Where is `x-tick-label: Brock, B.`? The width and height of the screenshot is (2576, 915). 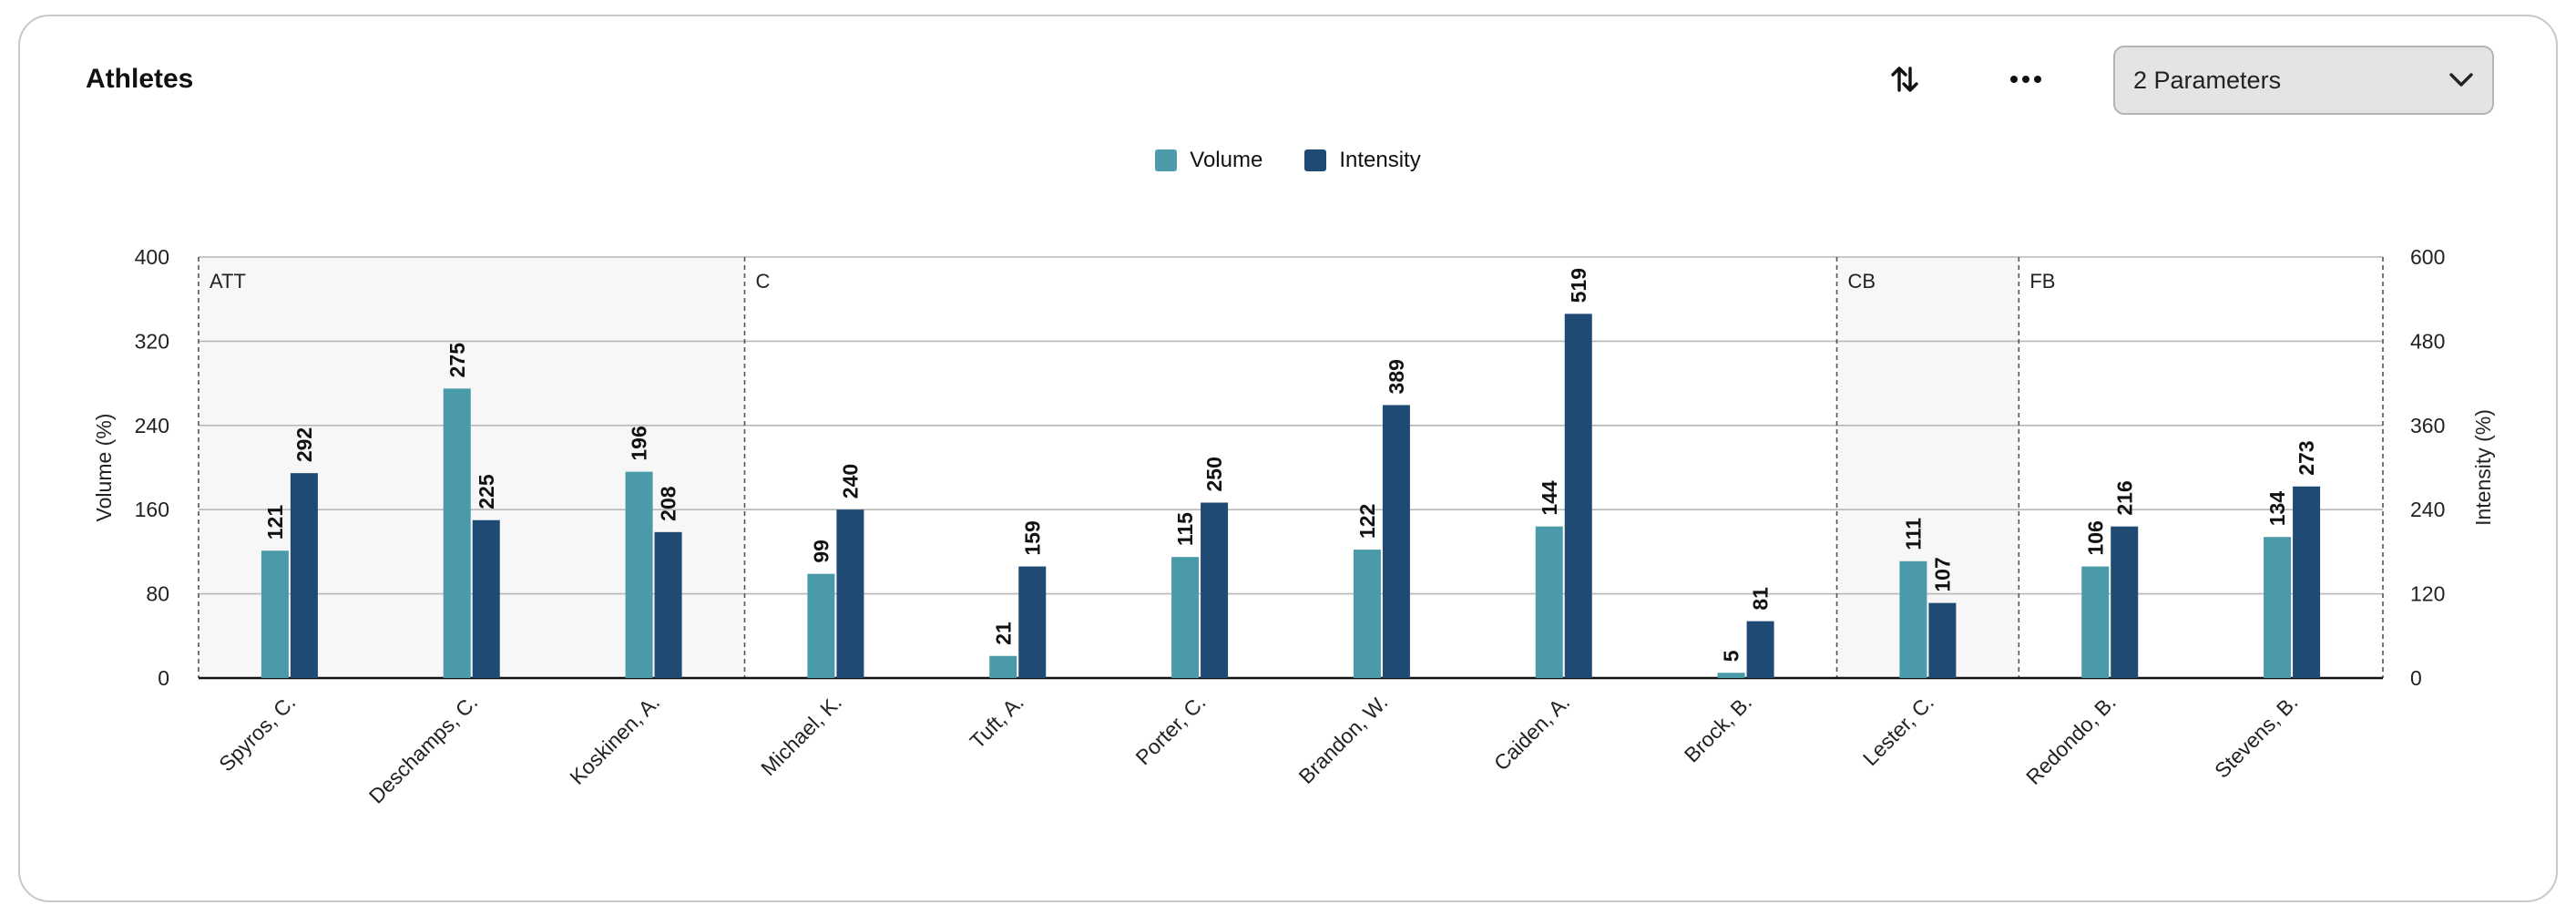
x-tick-label: Brock, B. is located at coordinates (1718, 728).